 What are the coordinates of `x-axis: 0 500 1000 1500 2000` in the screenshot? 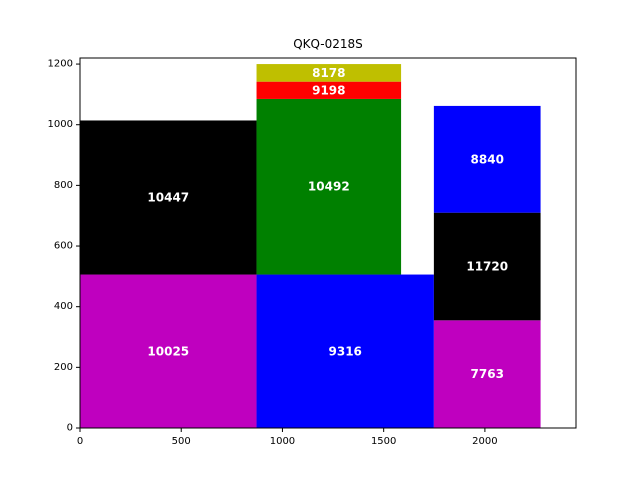 It's located at (287, 437).